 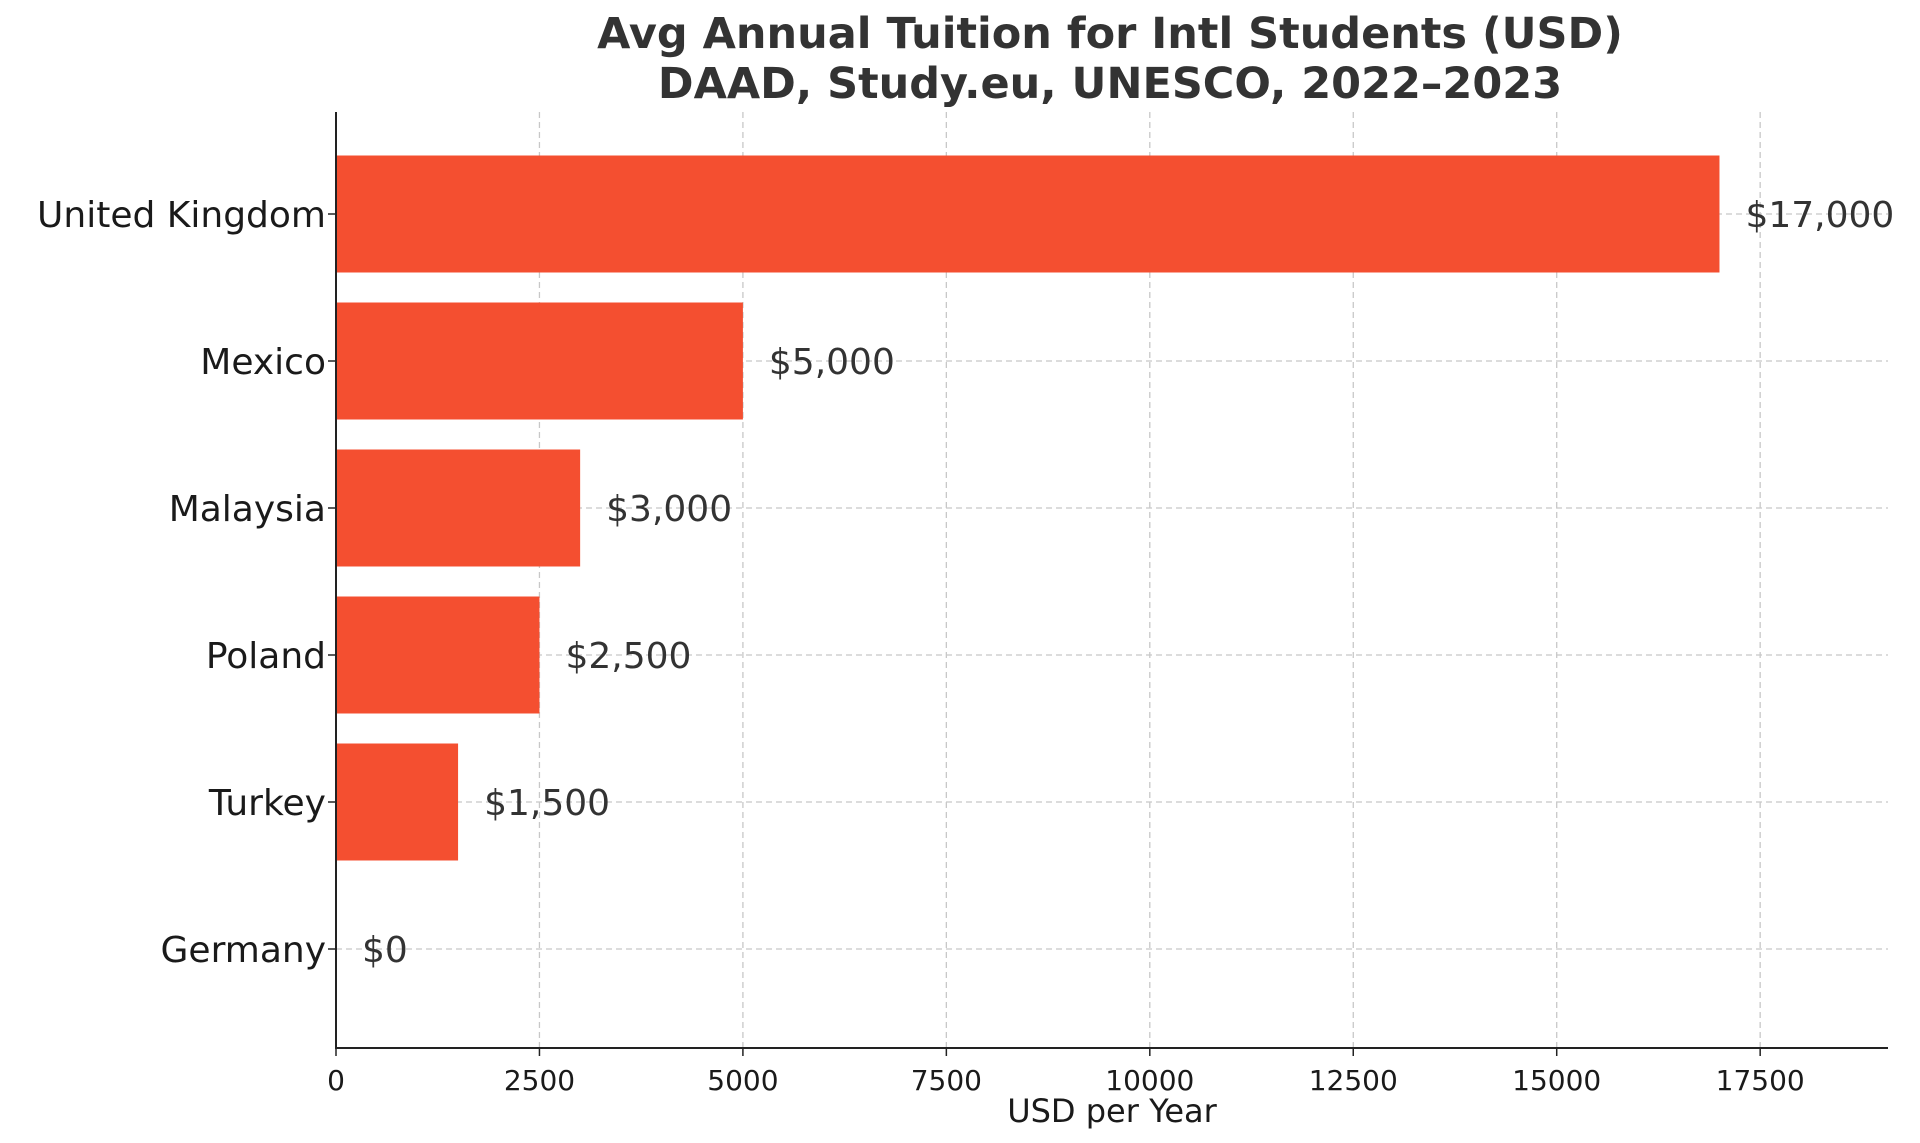 What do you see at coordinates (1556, 1080) in the screenshot?
I see `x-tick-label: 15000` at bounding box center [1556, 1080].